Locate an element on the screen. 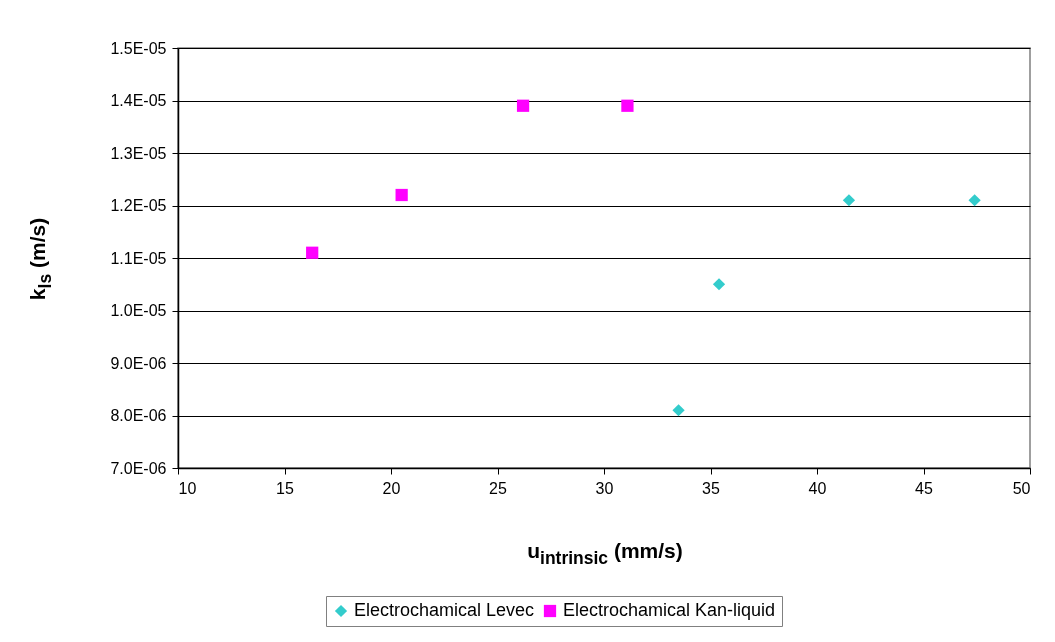  y-tick-label: 1.2E-05 is located at coordinates (138, 205).